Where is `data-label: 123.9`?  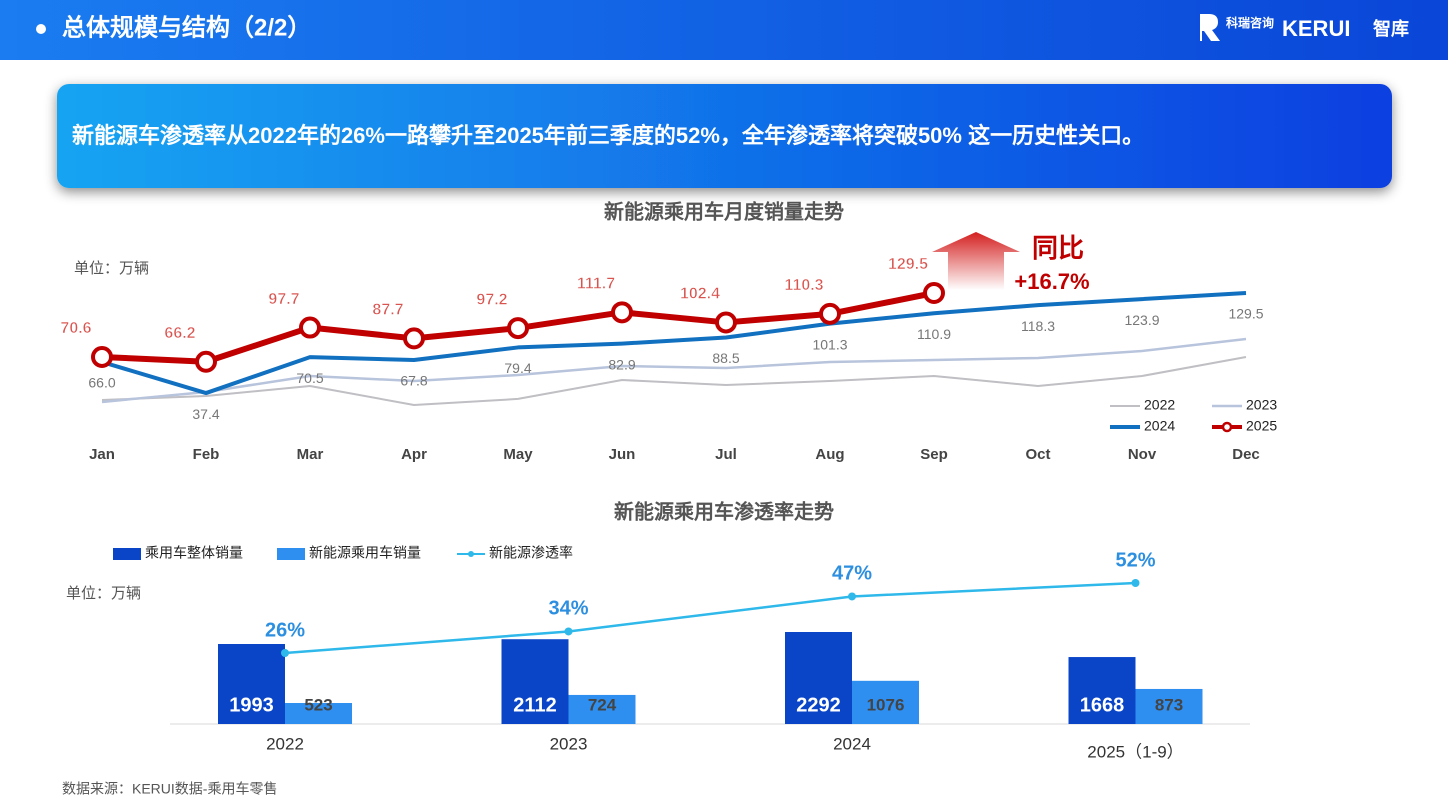
data-label: 123.9 is located at coordinates (1141, 320).